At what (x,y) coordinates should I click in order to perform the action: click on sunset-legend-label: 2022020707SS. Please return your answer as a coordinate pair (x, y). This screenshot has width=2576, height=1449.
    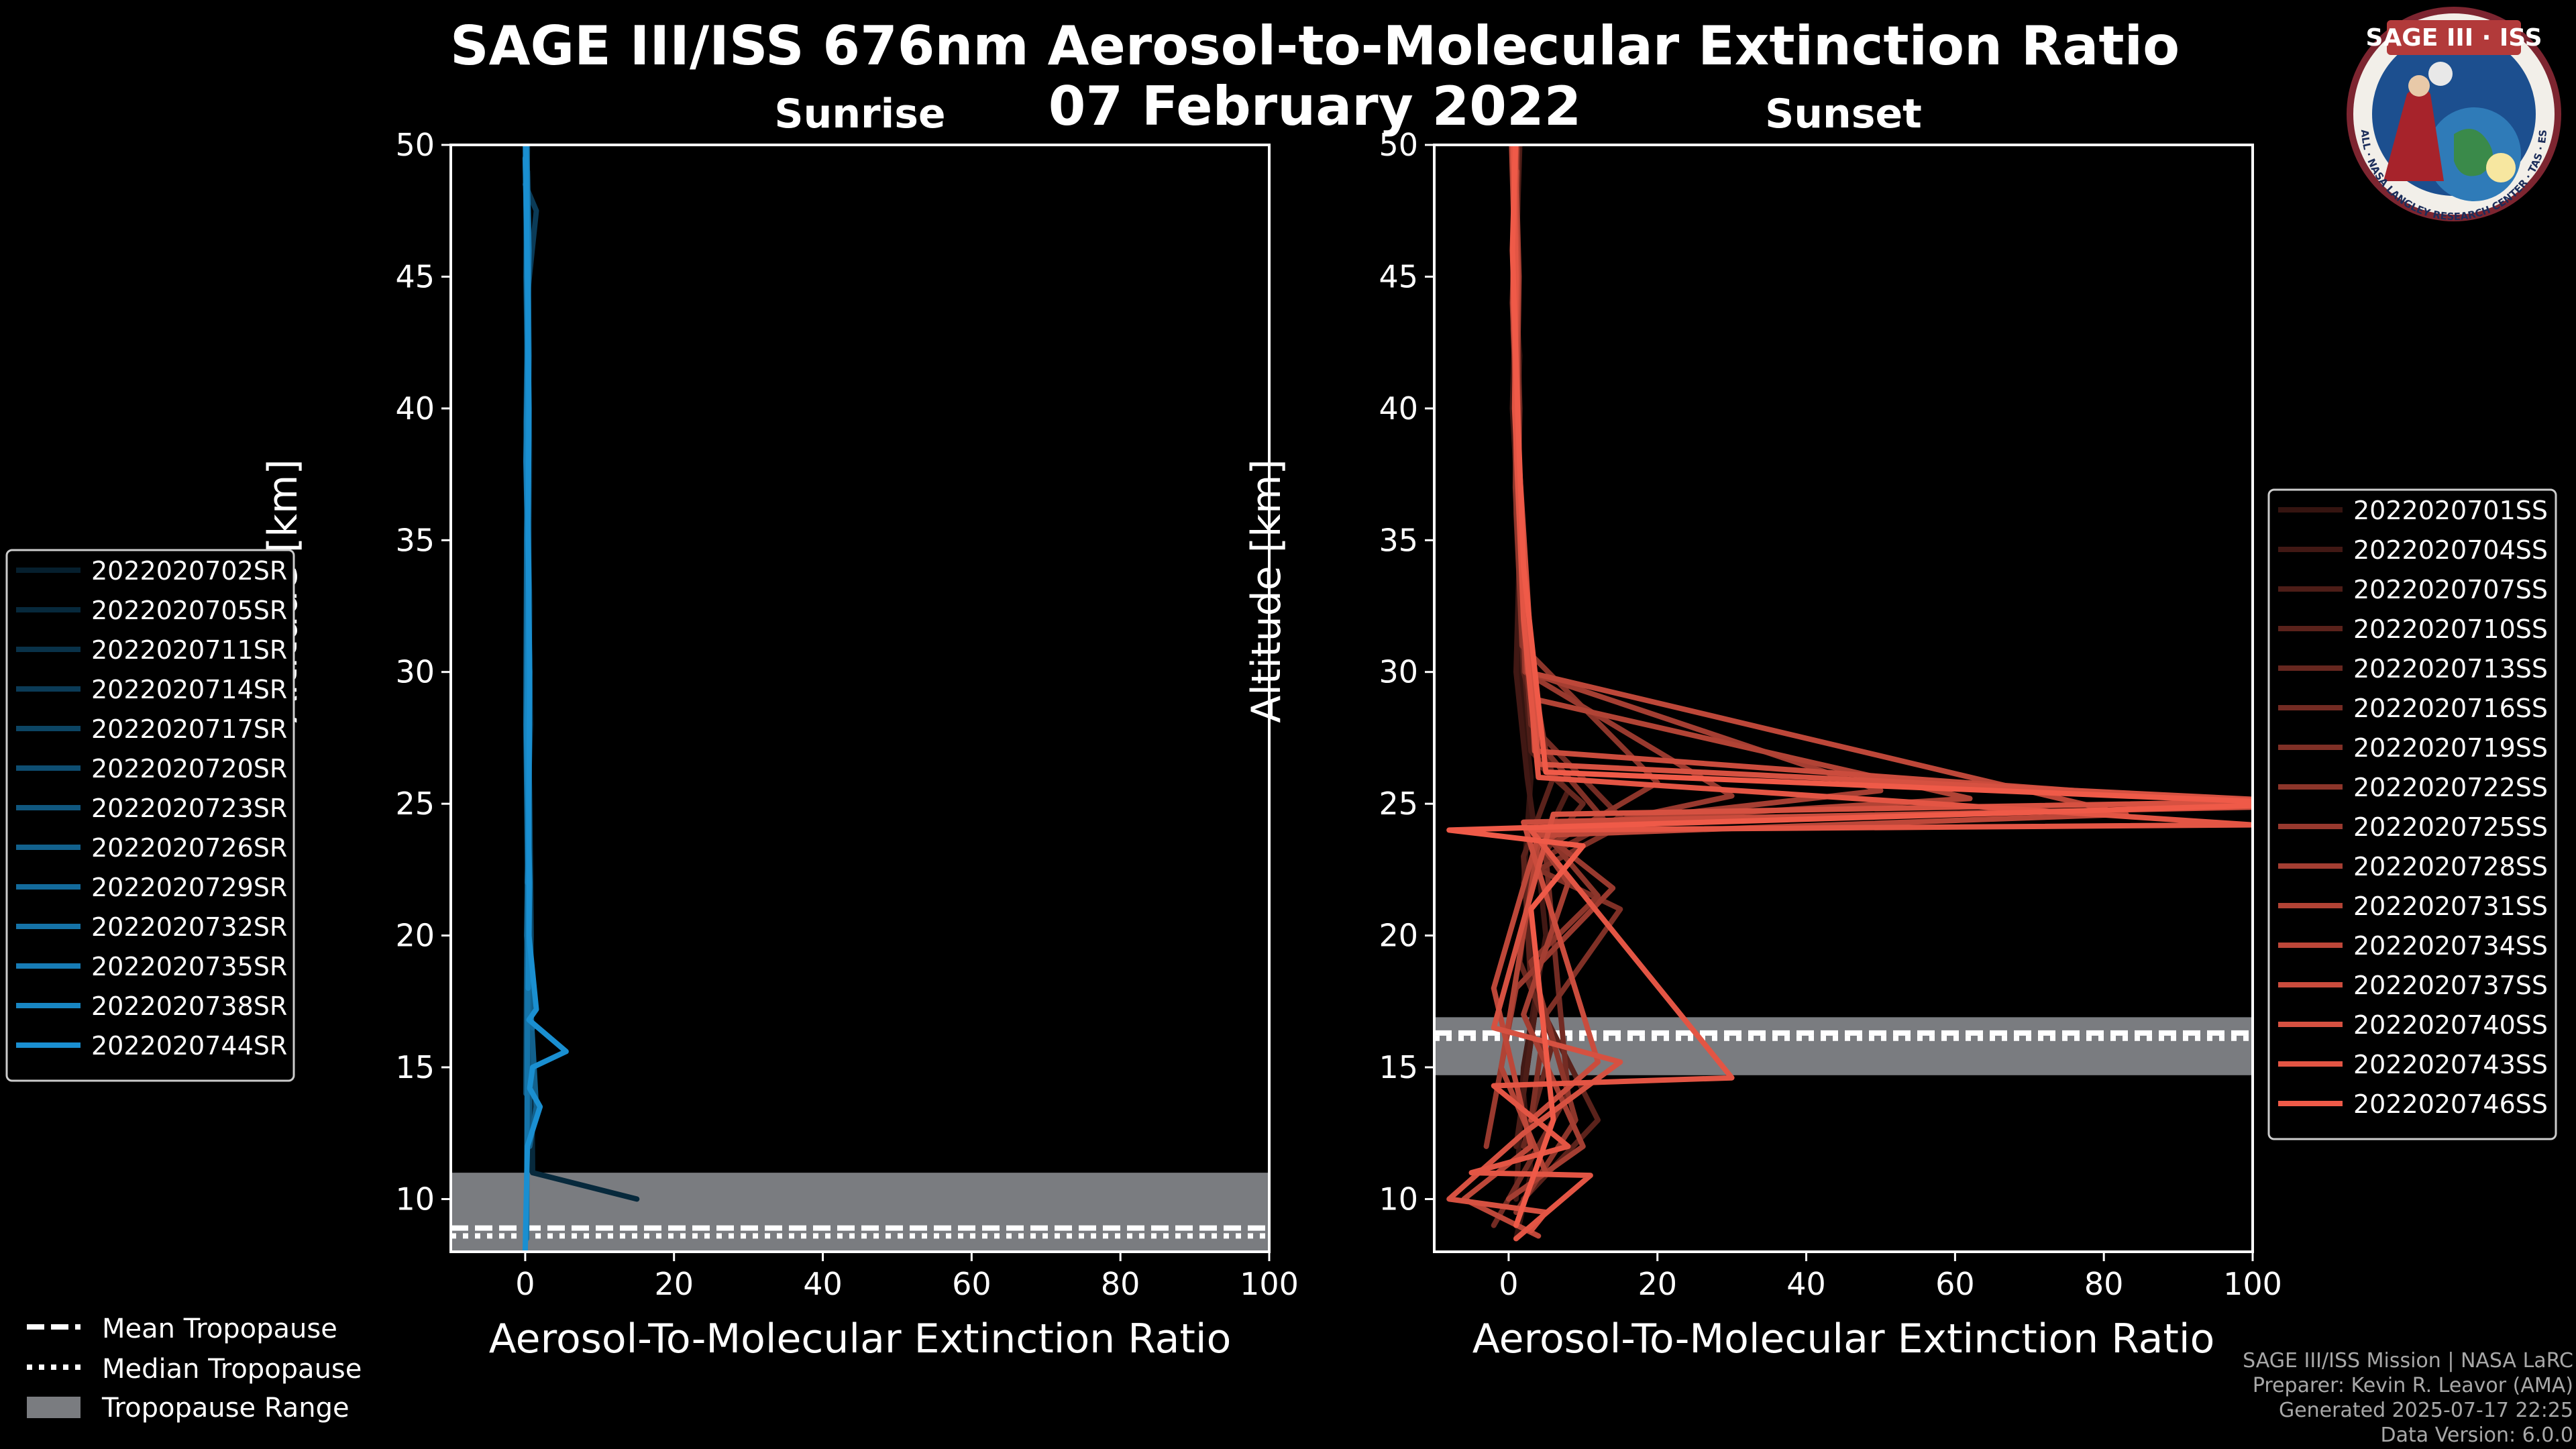
    Looking at the image, I should click on (2450, 589).